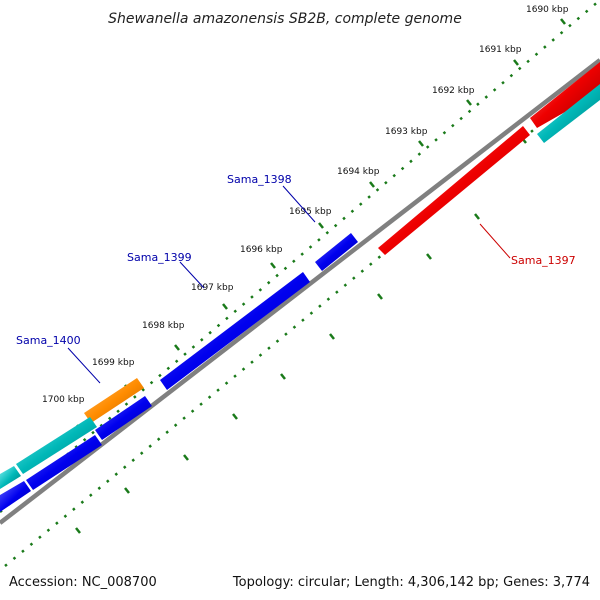 The width and height of the screenshot is (600, 600). I want to click on label-sama-1397: Sama_1397, so click(543, 260).